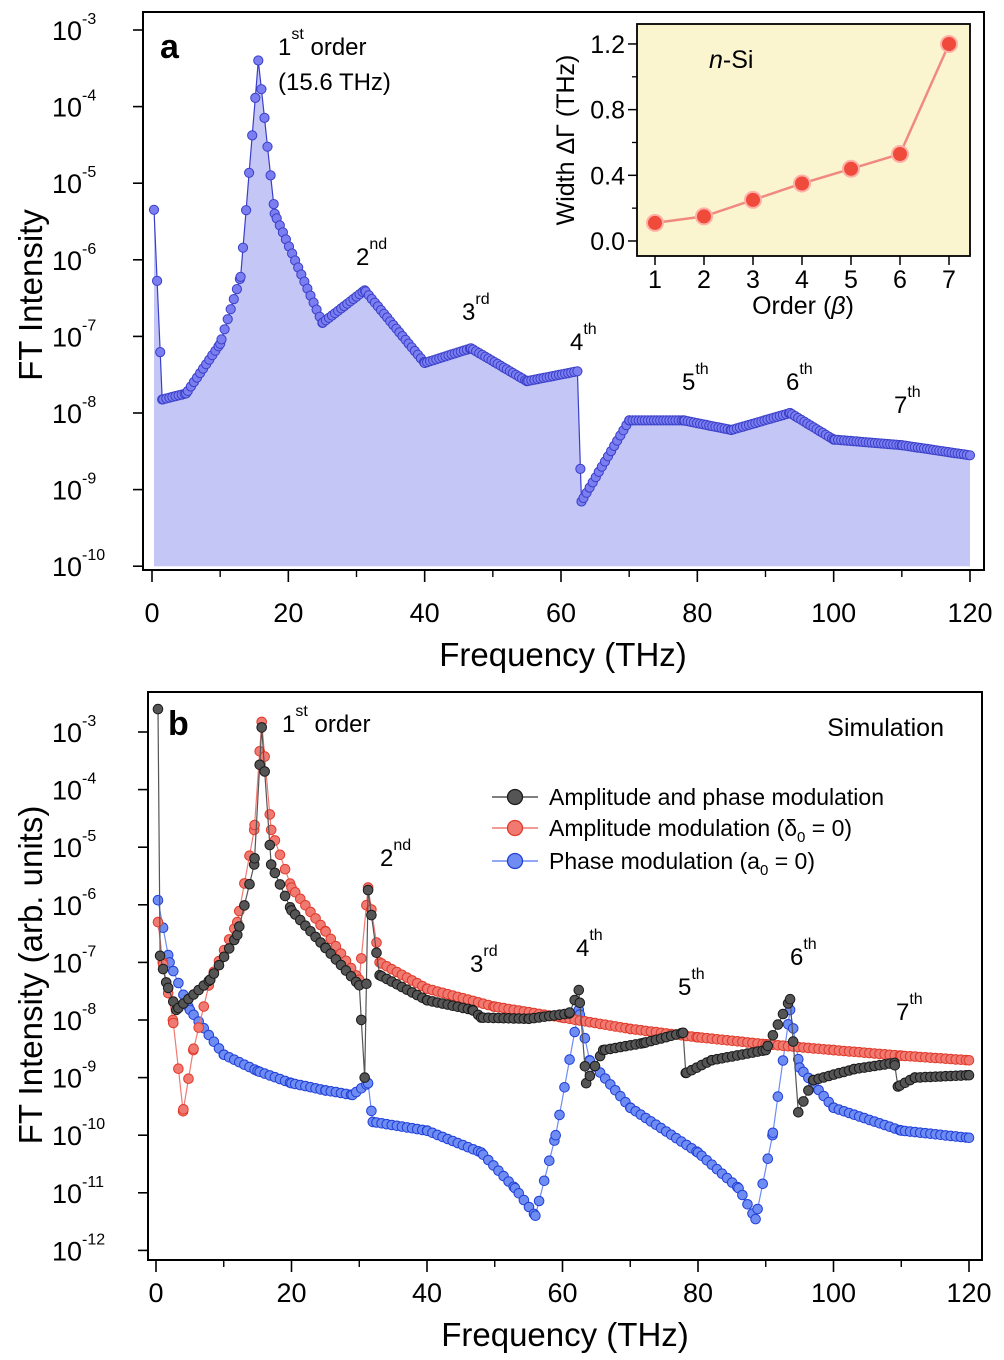 The width and height of the screenshot is (1004, 1360). Describe the element at coordinates (589, 944) in the screenshot. I see `panel-b-annotation-4: 4th` at that location.